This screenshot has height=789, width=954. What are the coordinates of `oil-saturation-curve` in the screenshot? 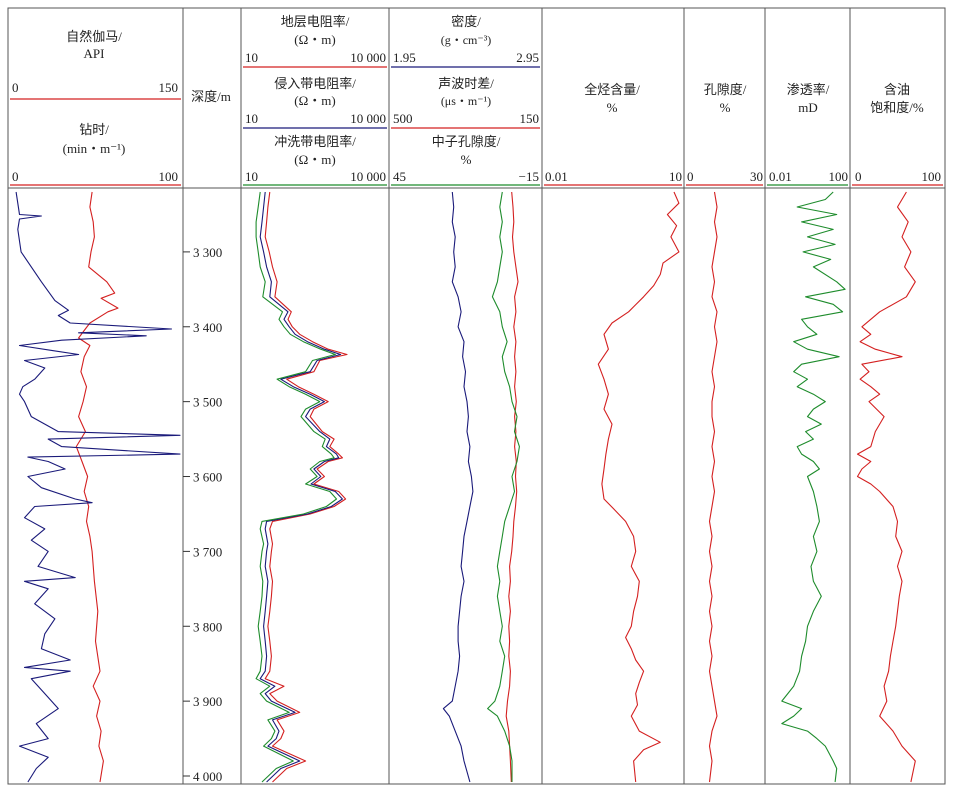 It's located at (886, 487).